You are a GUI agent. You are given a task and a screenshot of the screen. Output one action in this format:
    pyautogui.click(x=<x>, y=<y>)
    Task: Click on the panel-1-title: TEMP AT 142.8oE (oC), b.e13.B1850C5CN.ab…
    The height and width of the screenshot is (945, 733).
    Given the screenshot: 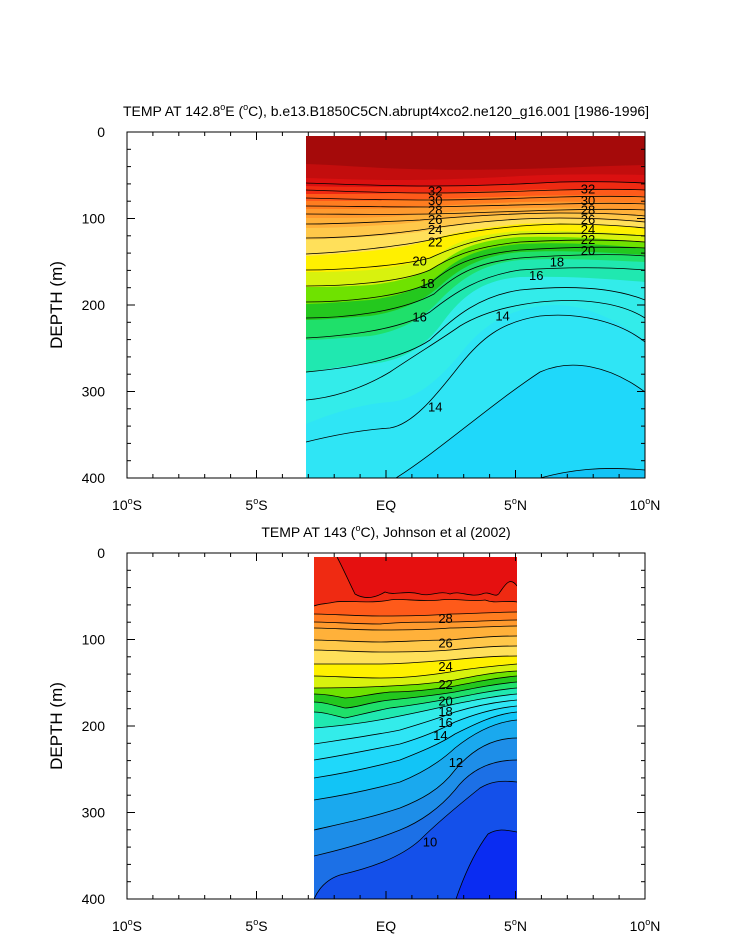 What is the action you would take?
    pyautogui.click(x=386, y=110)
    